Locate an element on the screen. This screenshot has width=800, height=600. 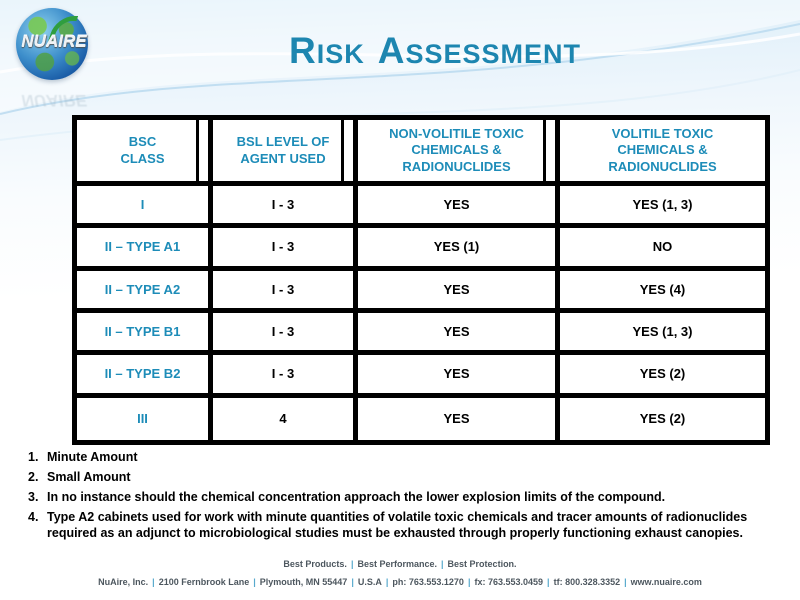
title-initial-2: A is located at coordinates (391, 50).